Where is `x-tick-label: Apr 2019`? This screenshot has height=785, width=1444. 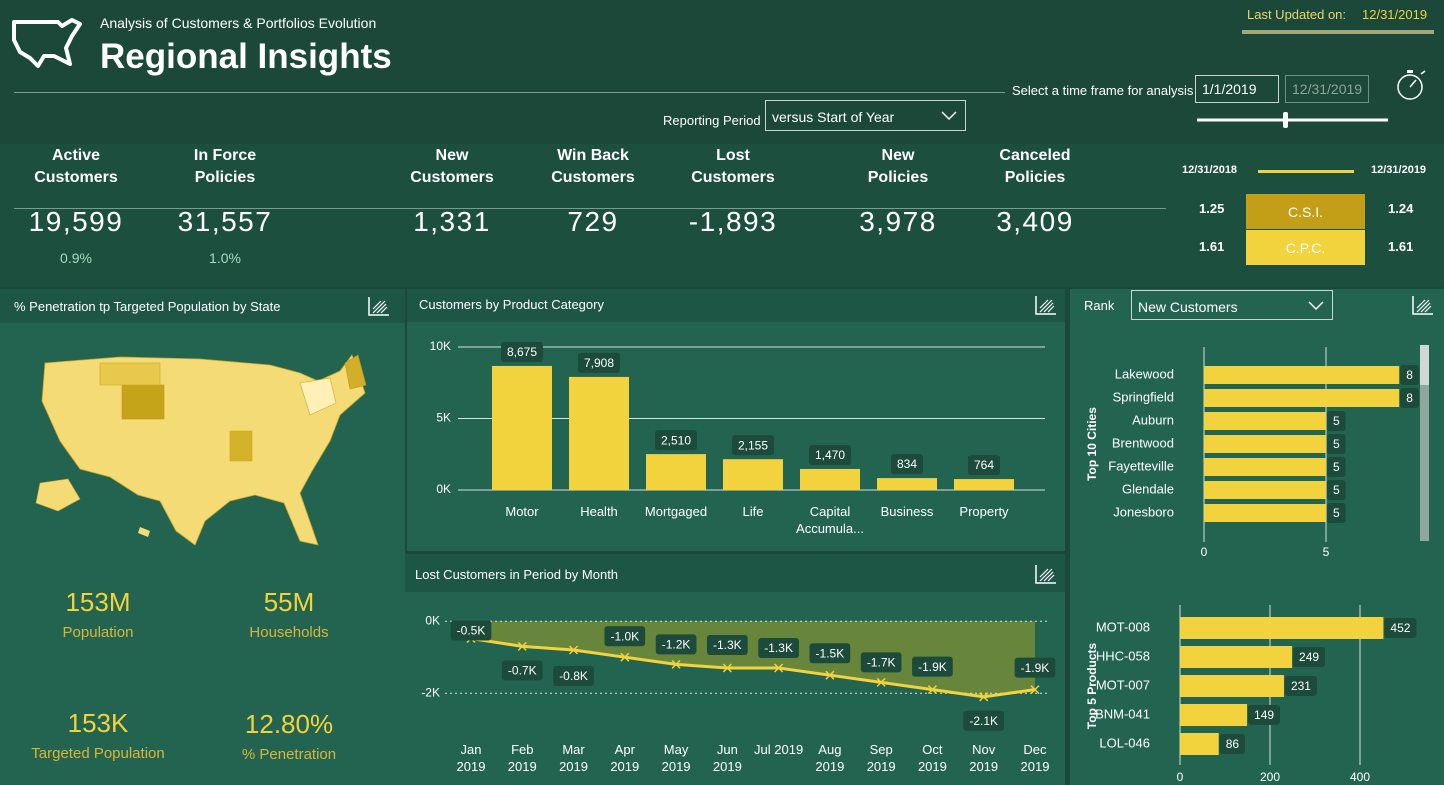
x-tick-label: Apr 2019 is located at coordinates (625, 758).